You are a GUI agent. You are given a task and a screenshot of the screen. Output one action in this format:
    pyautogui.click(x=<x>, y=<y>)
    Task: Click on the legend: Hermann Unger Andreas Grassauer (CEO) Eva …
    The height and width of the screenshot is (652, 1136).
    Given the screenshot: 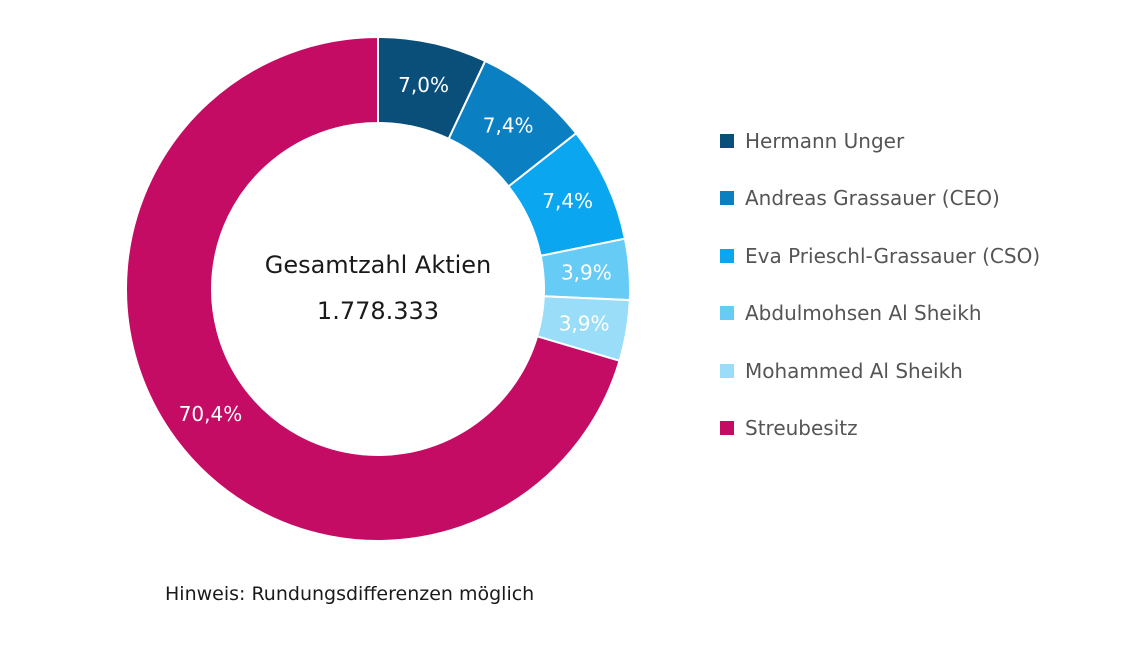 What is the action you would take?
    pyautogui.click(x=880, y=284)
    